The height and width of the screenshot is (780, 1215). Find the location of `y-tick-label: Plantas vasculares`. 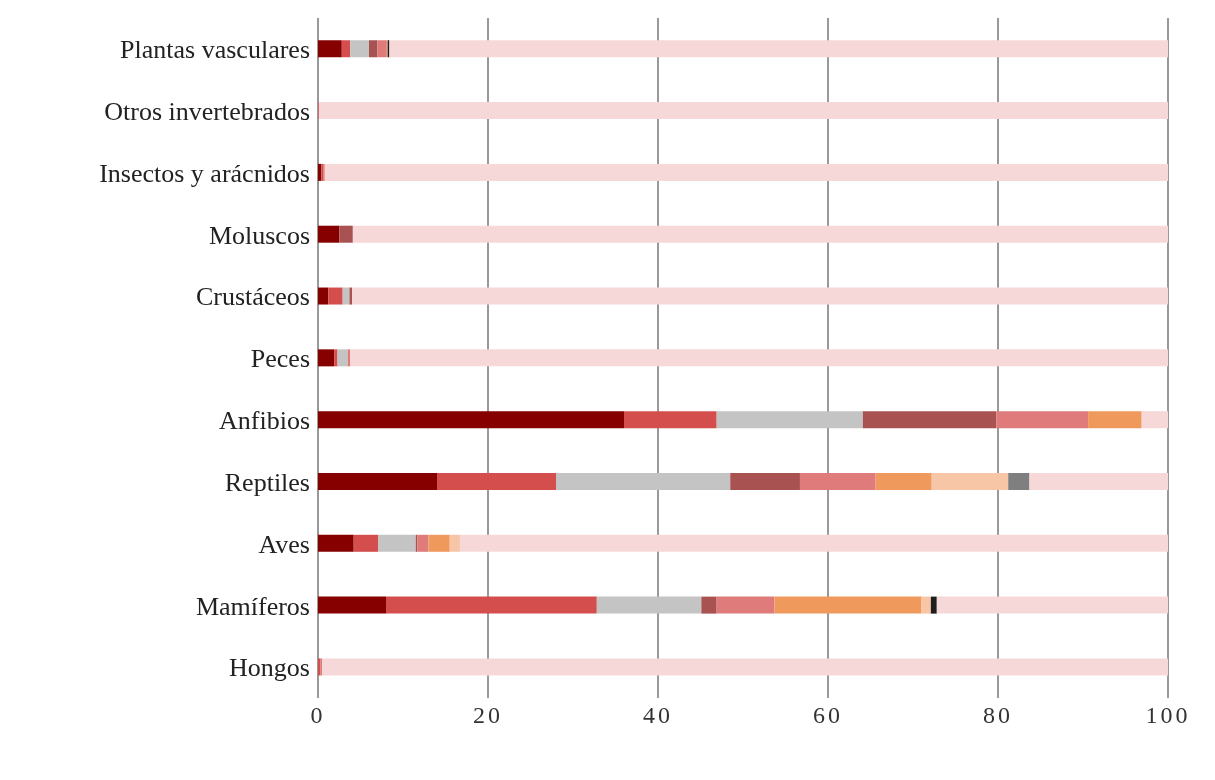

y-tick-label: Plantas vasculares is located at coordinates (215, 50).